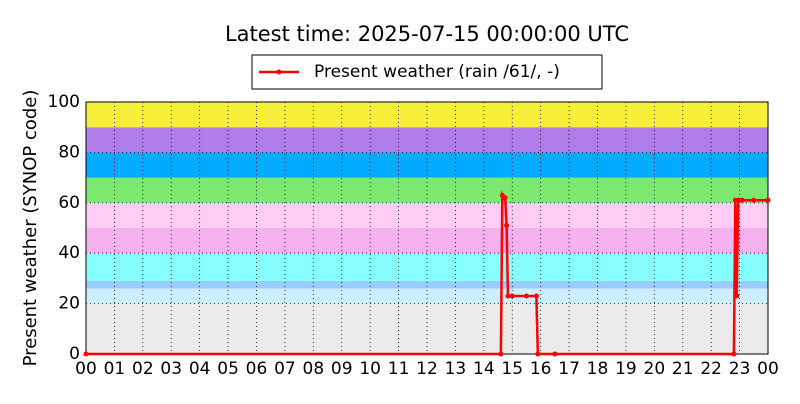 This screenshot has height=404, width=800. Describe the element at coordinates (655, 369) in the screenshot. I see `x-tick-label: 20` at that location.